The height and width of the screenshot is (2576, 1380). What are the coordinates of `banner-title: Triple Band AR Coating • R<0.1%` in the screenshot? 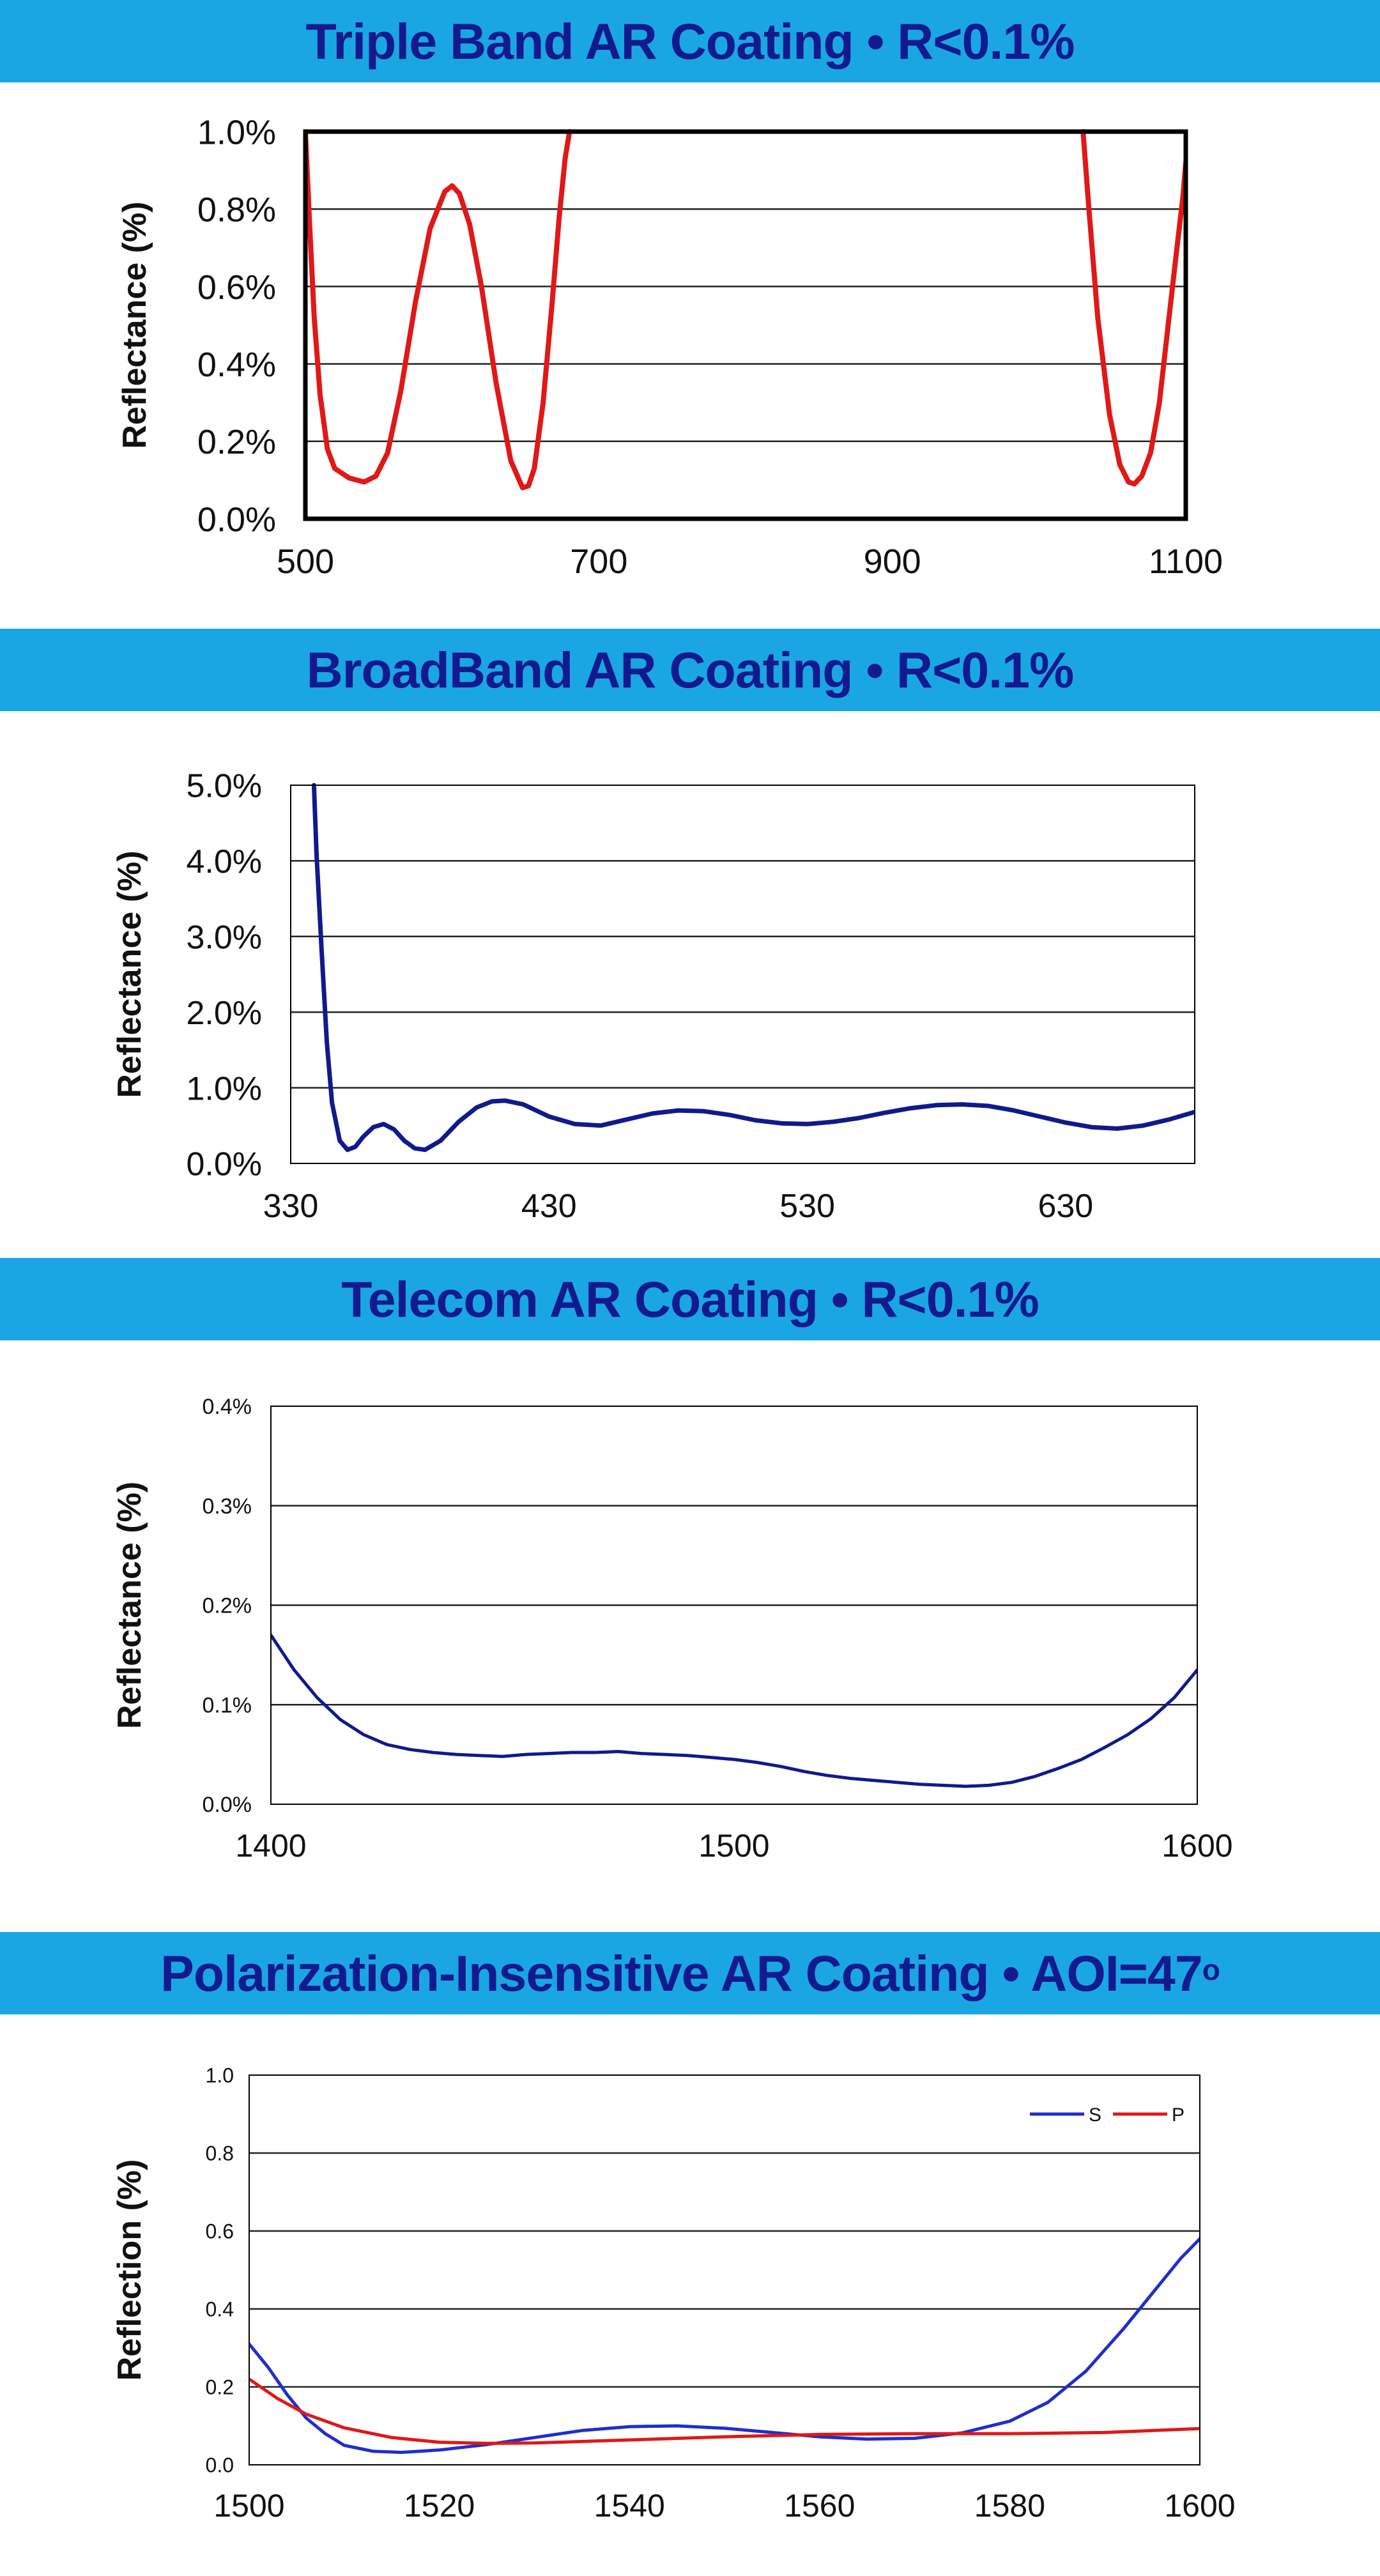 It's located at (690, 41).